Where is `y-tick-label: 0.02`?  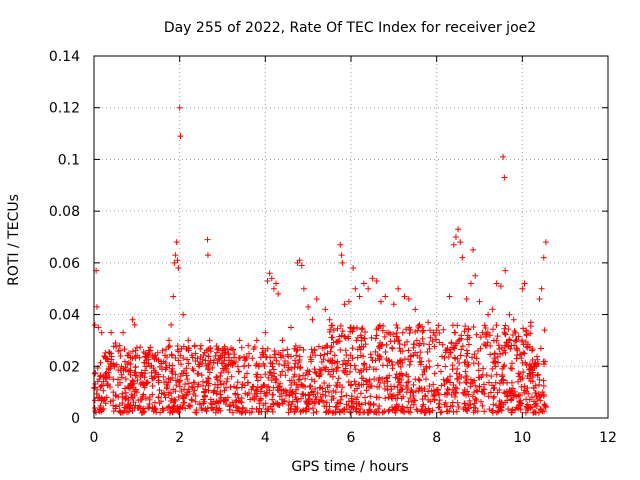
y-tick-label: 0.02 is located at coordinates (64, 367).